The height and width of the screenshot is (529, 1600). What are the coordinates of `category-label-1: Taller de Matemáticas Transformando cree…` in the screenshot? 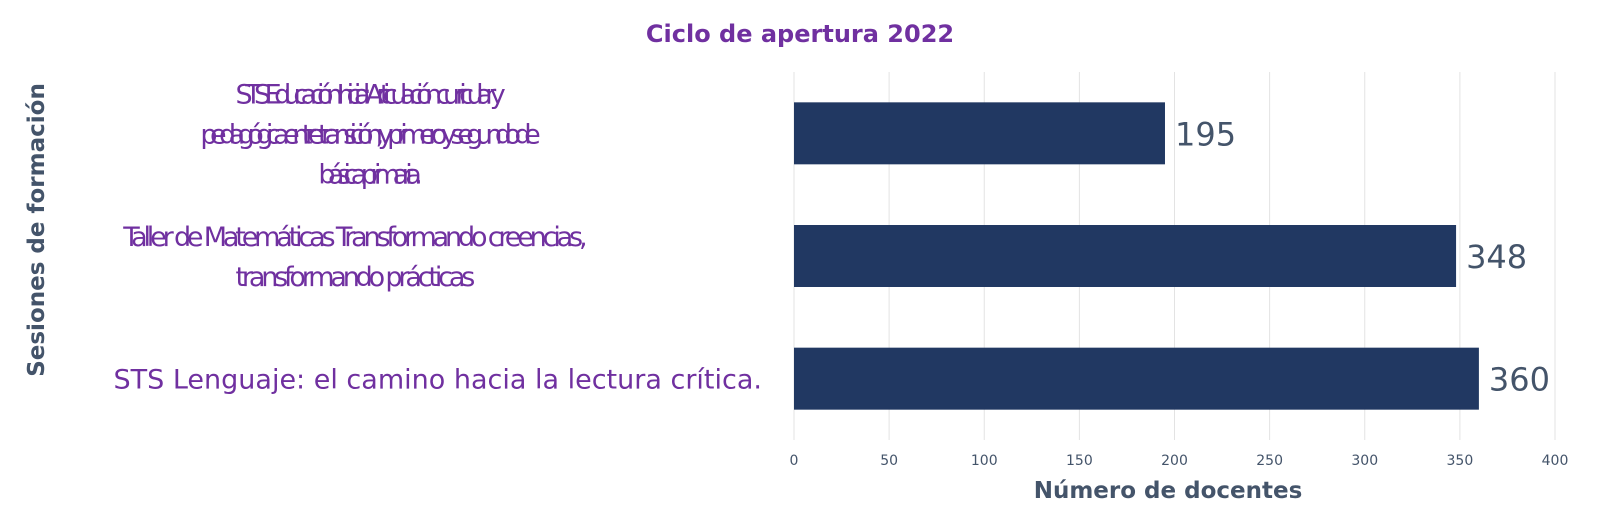 It's located at (354, 257).